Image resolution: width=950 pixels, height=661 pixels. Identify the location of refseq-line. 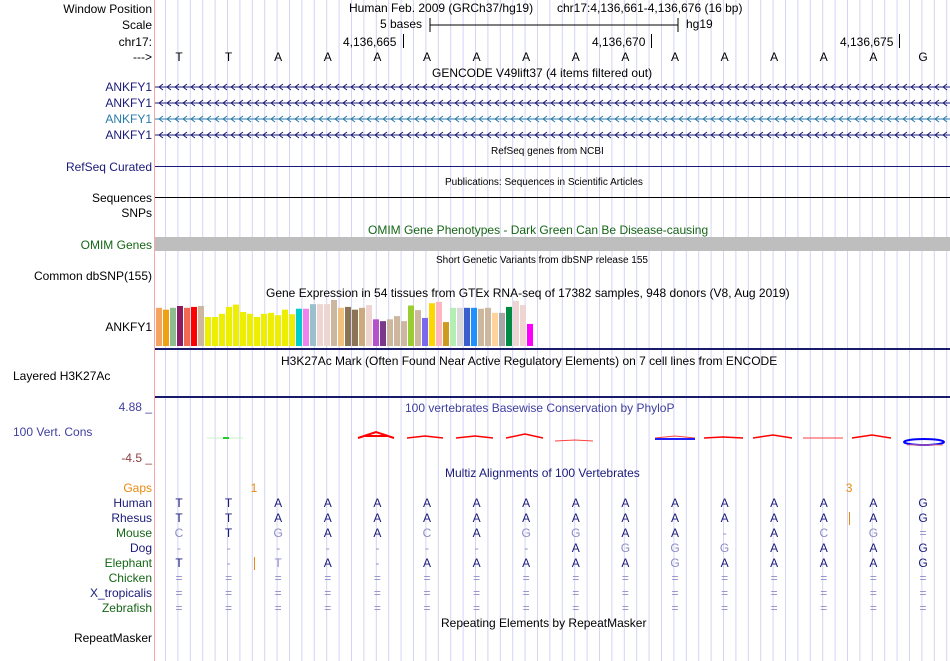
(552, 166).